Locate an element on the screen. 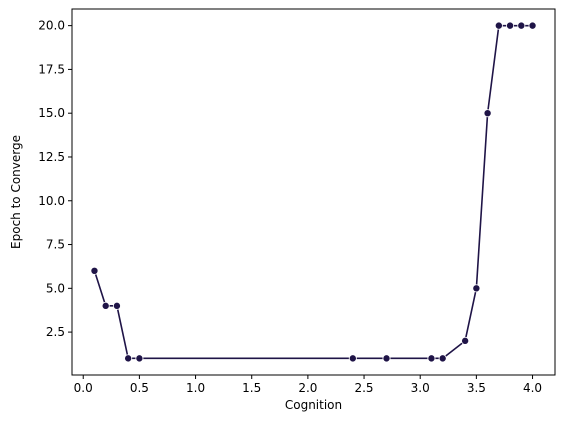 The height and width of the screenshot is (432, 576). y-tick-label: 10.0 is located at coordinates (51, 201).